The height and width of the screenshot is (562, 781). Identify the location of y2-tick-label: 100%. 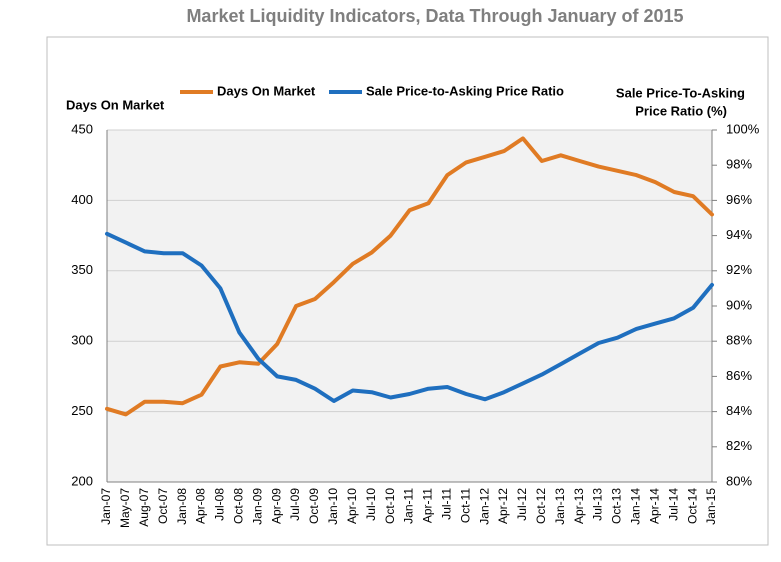
(743, 128).